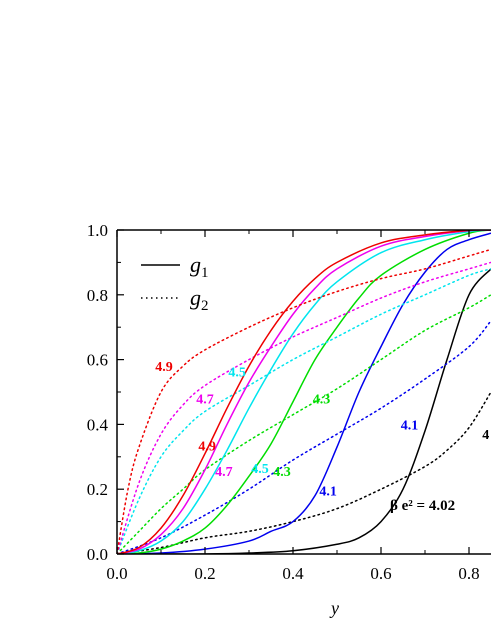  Describe the element at coordinates (175, 283) in the screenshot. I see `legend: g1 g2` at that location.